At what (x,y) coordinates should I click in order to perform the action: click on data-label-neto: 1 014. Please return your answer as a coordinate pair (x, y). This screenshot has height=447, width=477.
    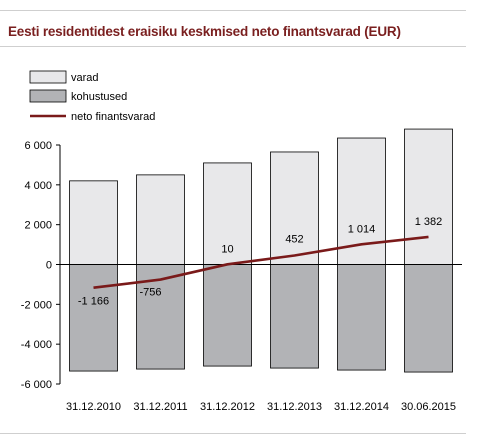
    Looking at the image, I should click on (362, 229).